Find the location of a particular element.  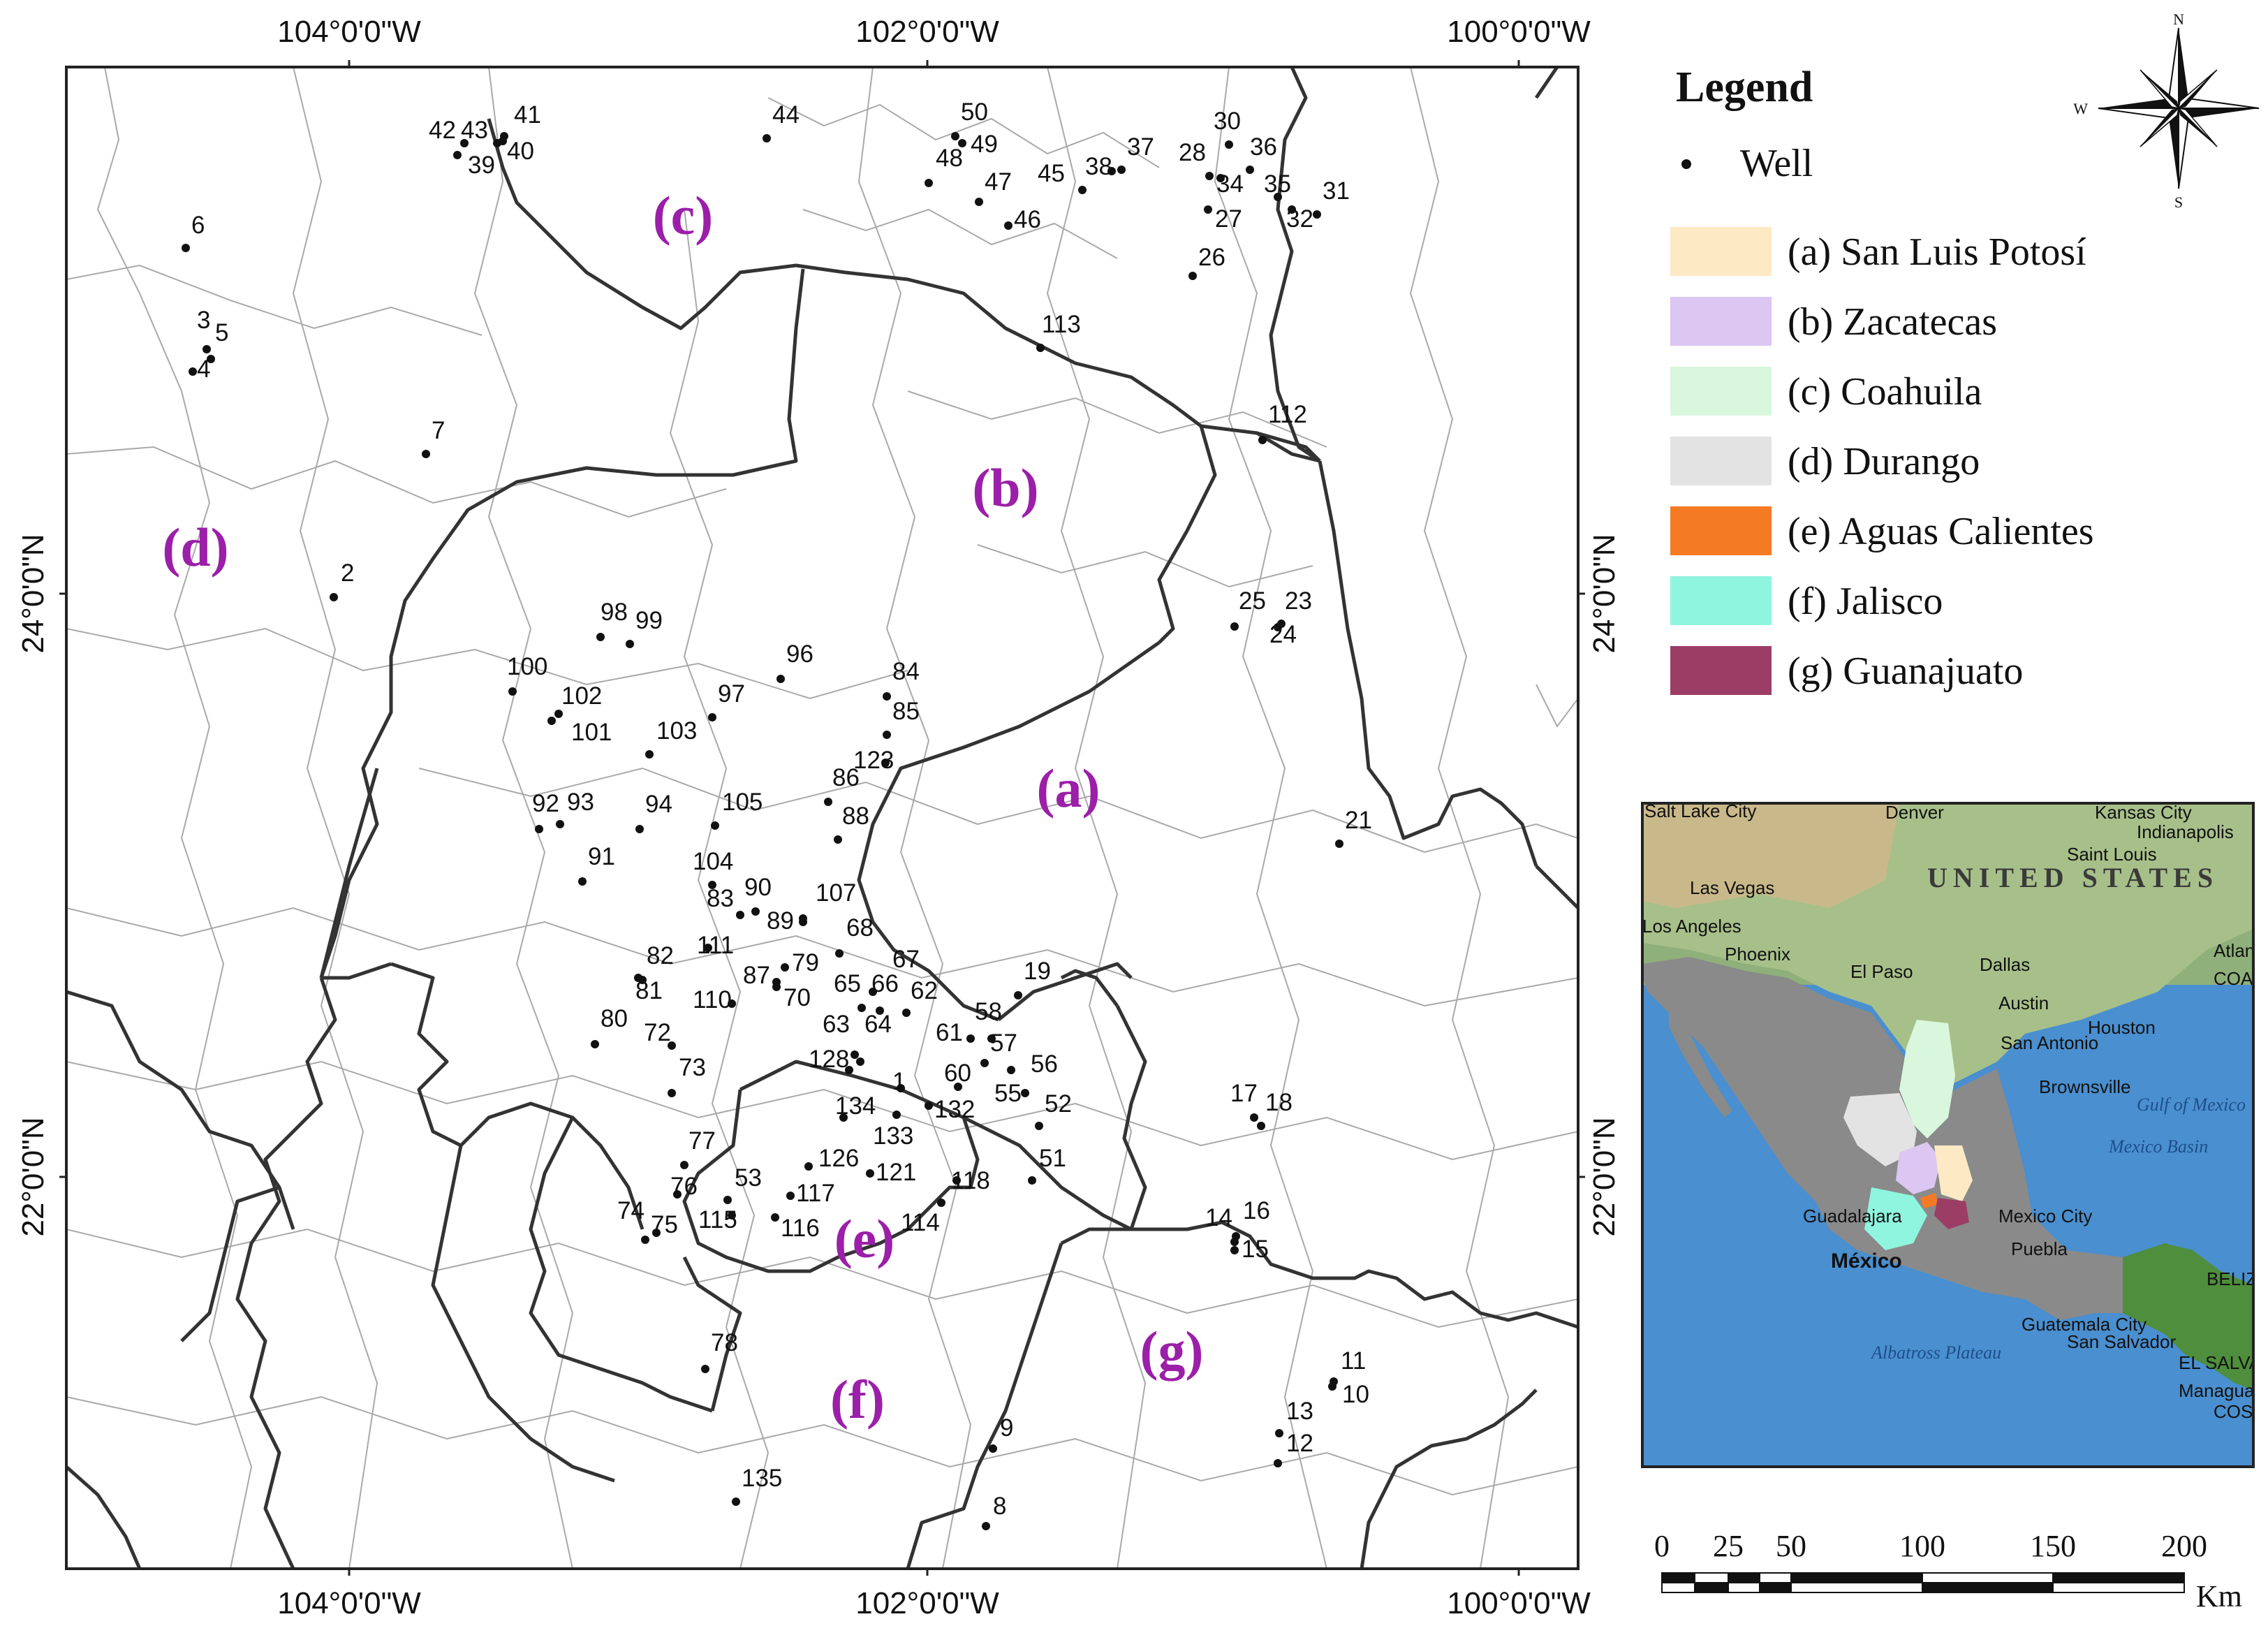

well-128: 128 is located at coordinates (831, 1060).